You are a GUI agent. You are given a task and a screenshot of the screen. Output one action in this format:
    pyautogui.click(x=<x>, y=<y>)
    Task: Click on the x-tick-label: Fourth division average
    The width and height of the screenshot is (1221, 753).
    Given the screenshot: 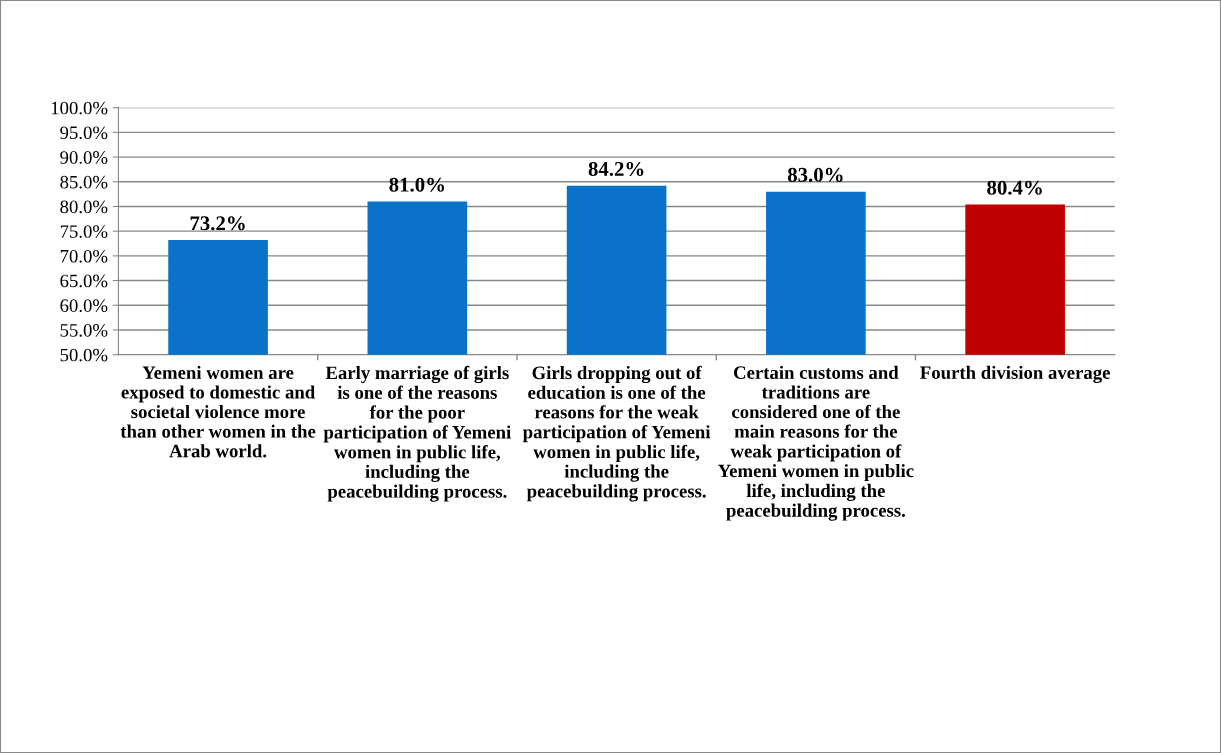 What is the action you would take?
    pyautogui.click(x=1015, y=374)
    